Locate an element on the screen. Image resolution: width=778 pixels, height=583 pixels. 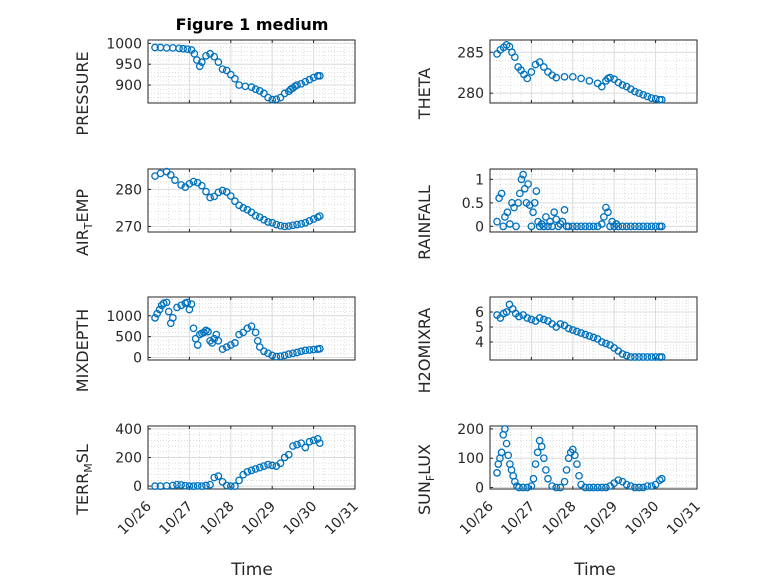
x-tick-label: 10/27 is located at coordinates (518, 519).